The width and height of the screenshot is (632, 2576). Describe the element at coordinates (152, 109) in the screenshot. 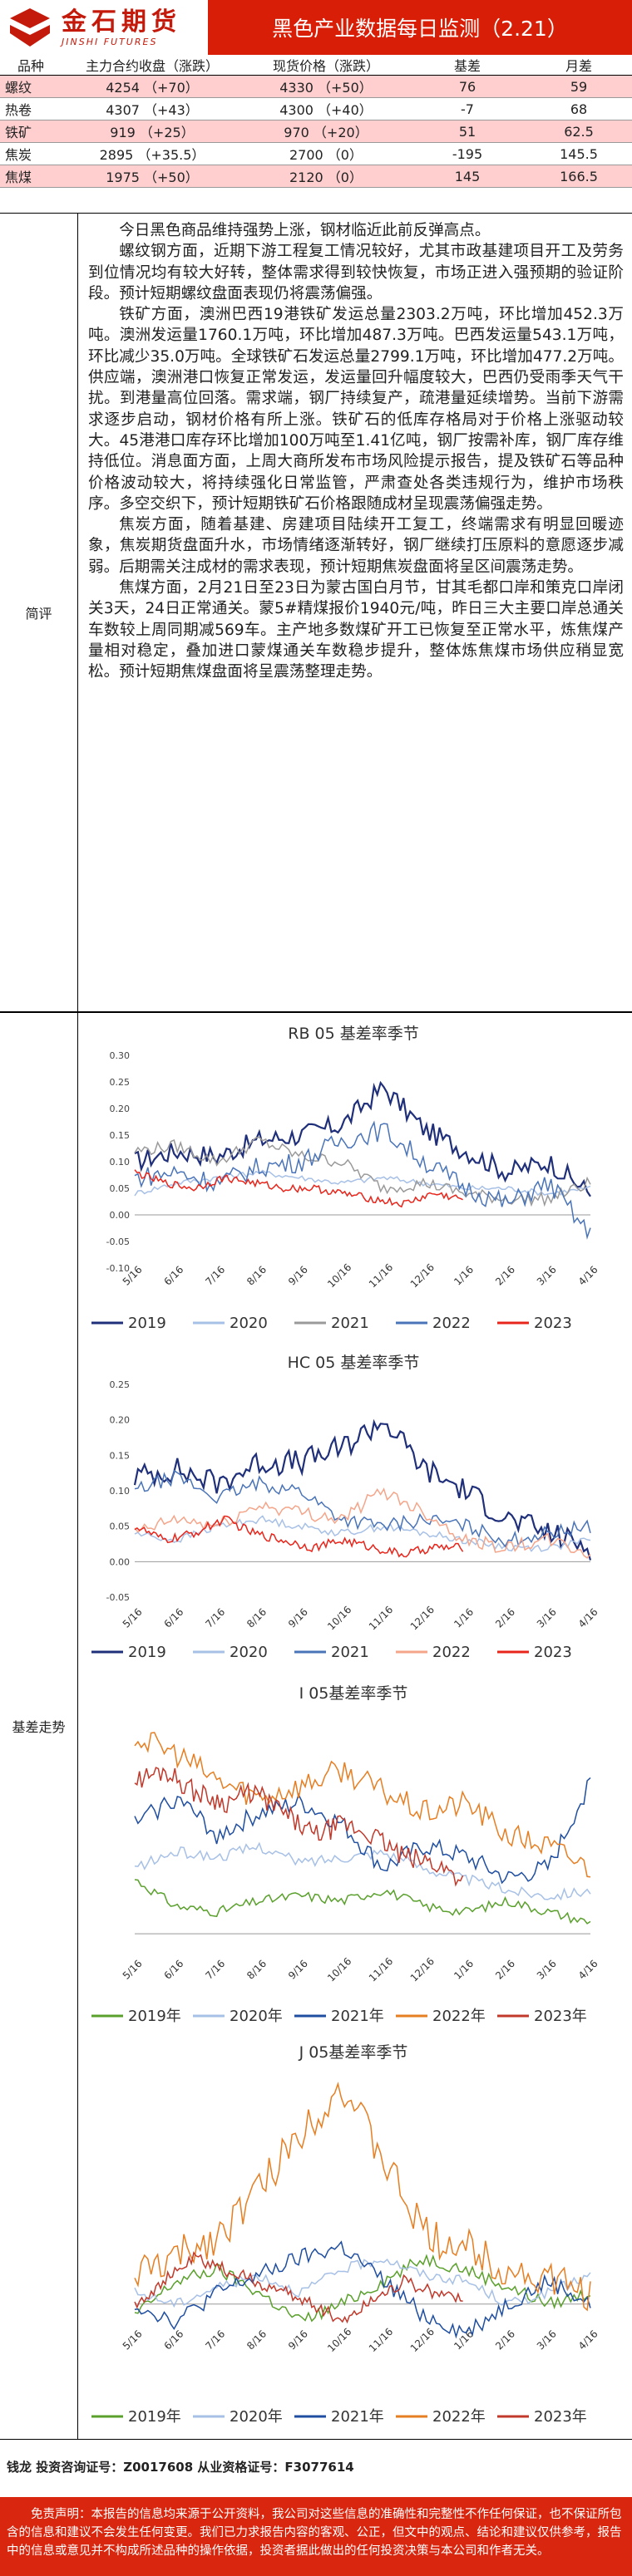

I see `close-price: 4307 （+43）` at that location.